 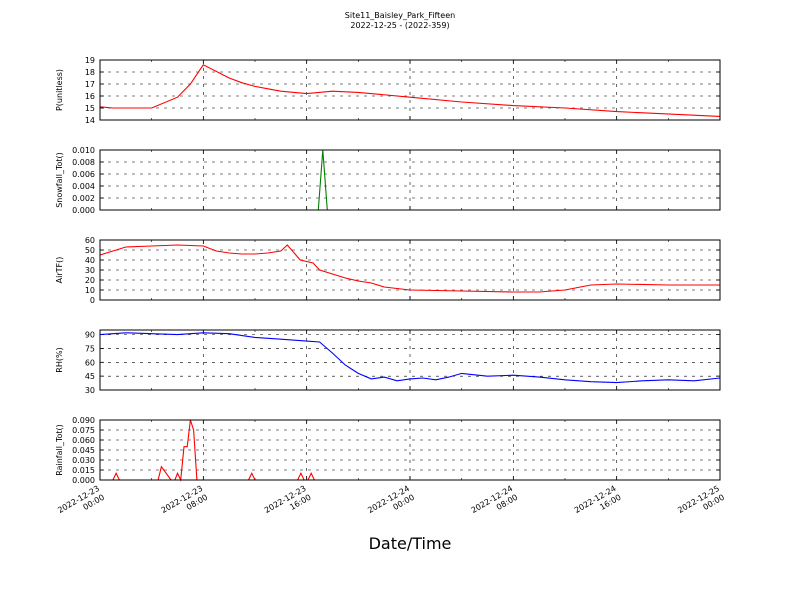 I want to click on y-tick-label: 19, so click(x=90, y=60).